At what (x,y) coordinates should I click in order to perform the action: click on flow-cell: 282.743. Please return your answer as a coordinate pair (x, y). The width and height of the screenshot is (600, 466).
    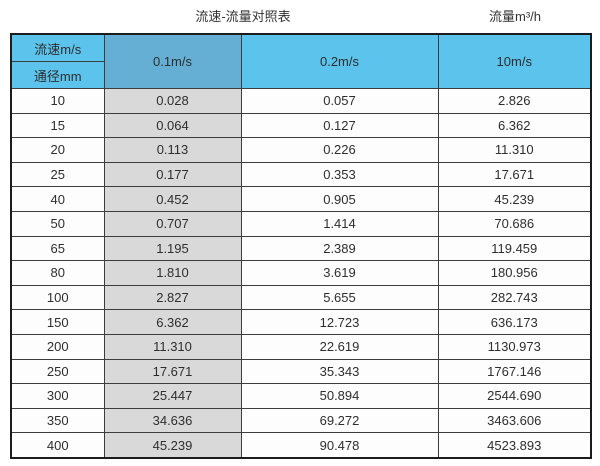
    Looking at the image, I should click on (514, 297).